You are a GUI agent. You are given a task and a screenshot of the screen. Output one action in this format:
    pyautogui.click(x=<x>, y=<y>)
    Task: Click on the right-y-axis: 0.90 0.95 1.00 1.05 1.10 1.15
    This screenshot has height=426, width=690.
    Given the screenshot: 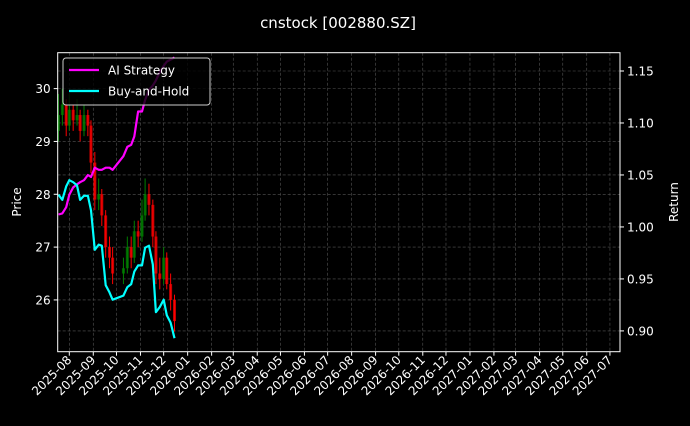 What is the action you would take?
    pyautogui.click(x=637, y=201)
    